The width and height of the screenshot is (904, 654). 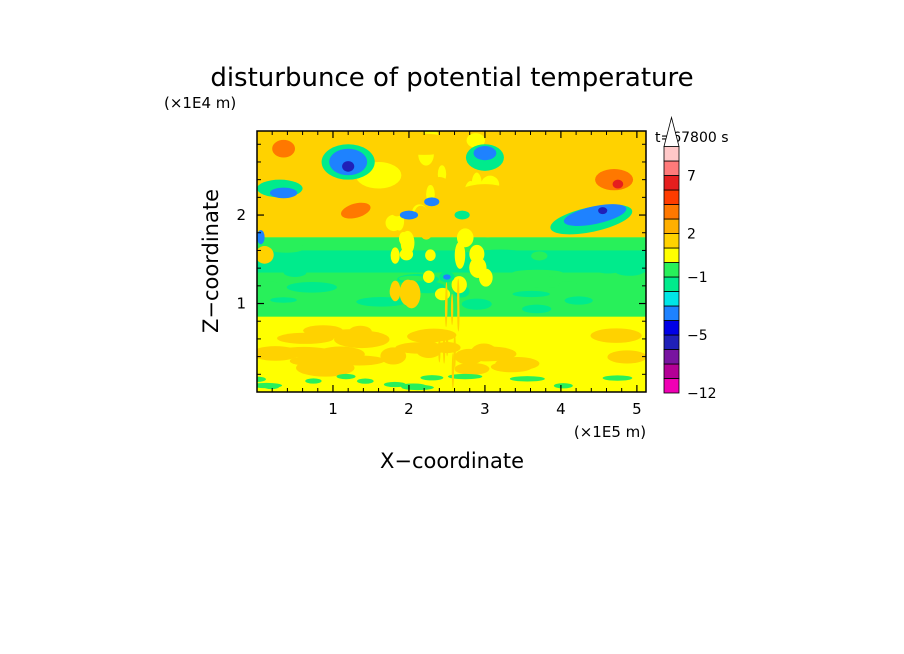 What do you see at coordinates (485, 409) in the screenshot?
I see `x-tick-label: 3` at bounding box center [485, 409].